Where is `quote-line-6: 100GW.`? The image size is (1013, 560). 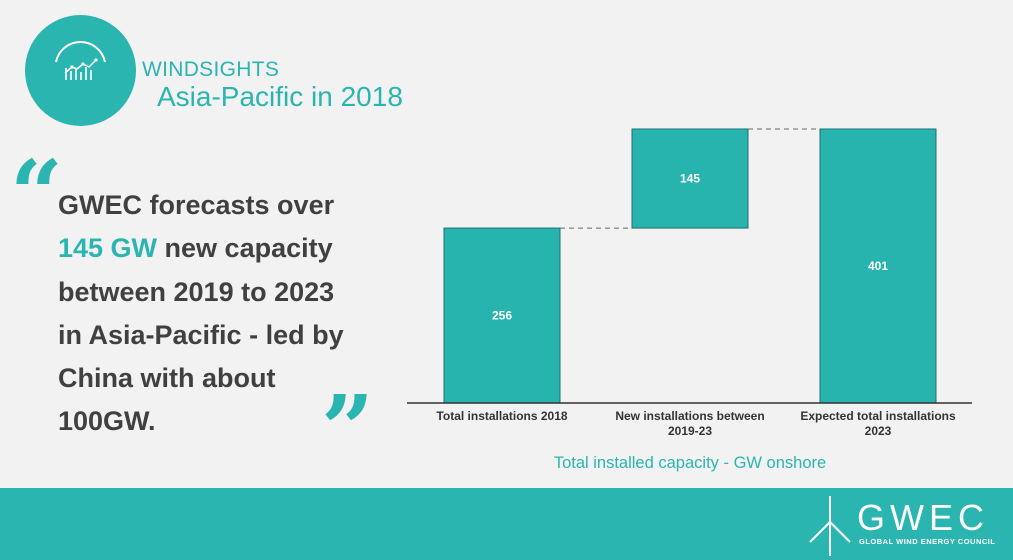 quote-line-6: 100GW. is located at coordinates (107, 421).